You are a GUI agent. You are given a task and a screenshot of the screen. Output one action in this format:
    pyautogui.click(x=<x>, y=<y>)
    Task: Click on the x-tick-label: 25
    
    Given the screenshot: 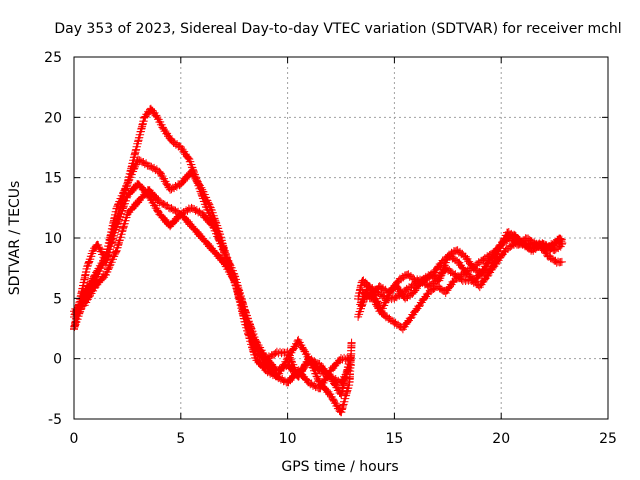 What is the action you would take?
    pyautogui.click(x=608, y=439)
    